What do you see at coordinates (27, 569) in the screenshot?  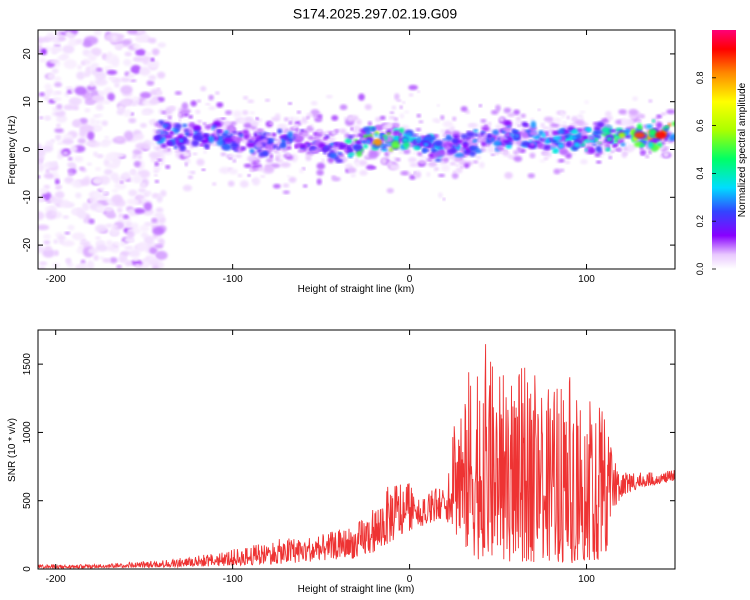 I see `snr-y-tick-label: 0` at bounding box center [27, 569].